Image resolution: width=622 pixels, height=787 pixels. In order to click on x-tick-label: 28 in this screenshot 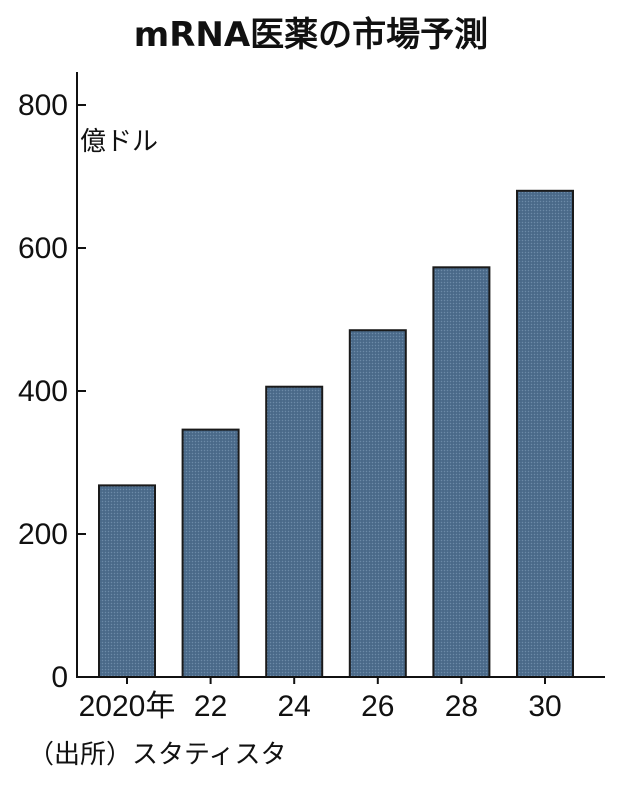, I will do `click(461, 706)`.